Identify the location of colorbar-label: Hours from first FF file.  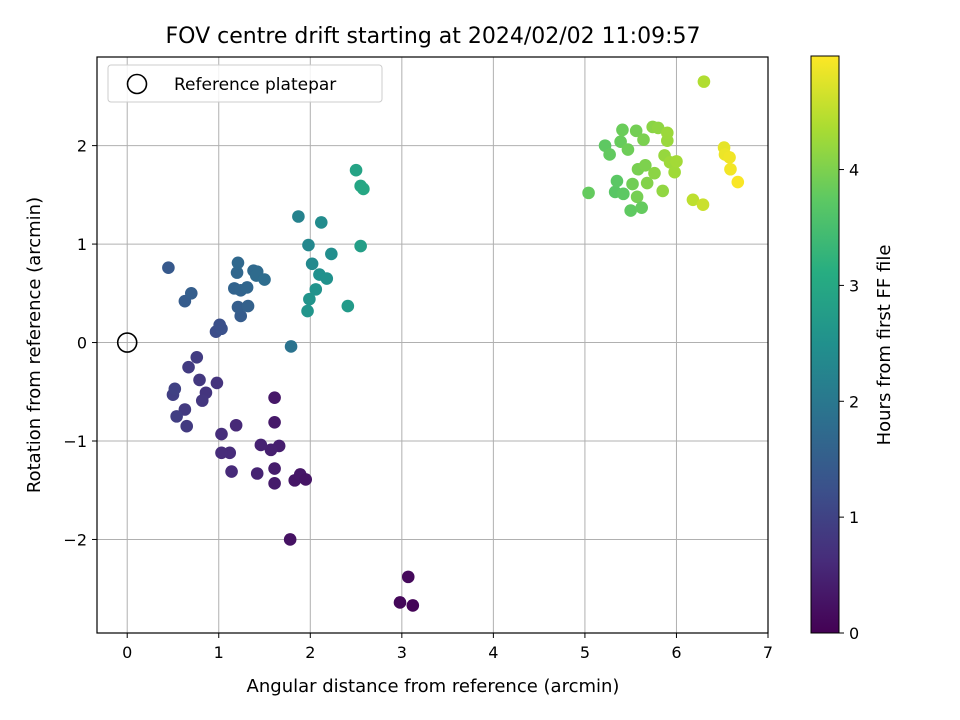
(884, 345).